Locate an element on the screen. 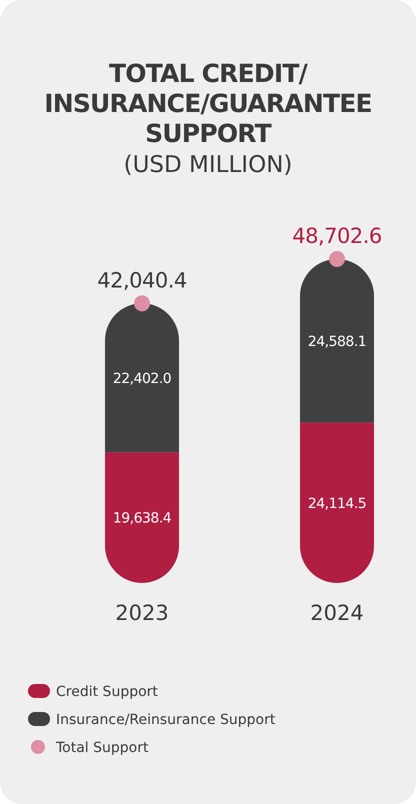 The image size is (416, 804). data-label: 24,588.1 is located at coordinates (337, 342).